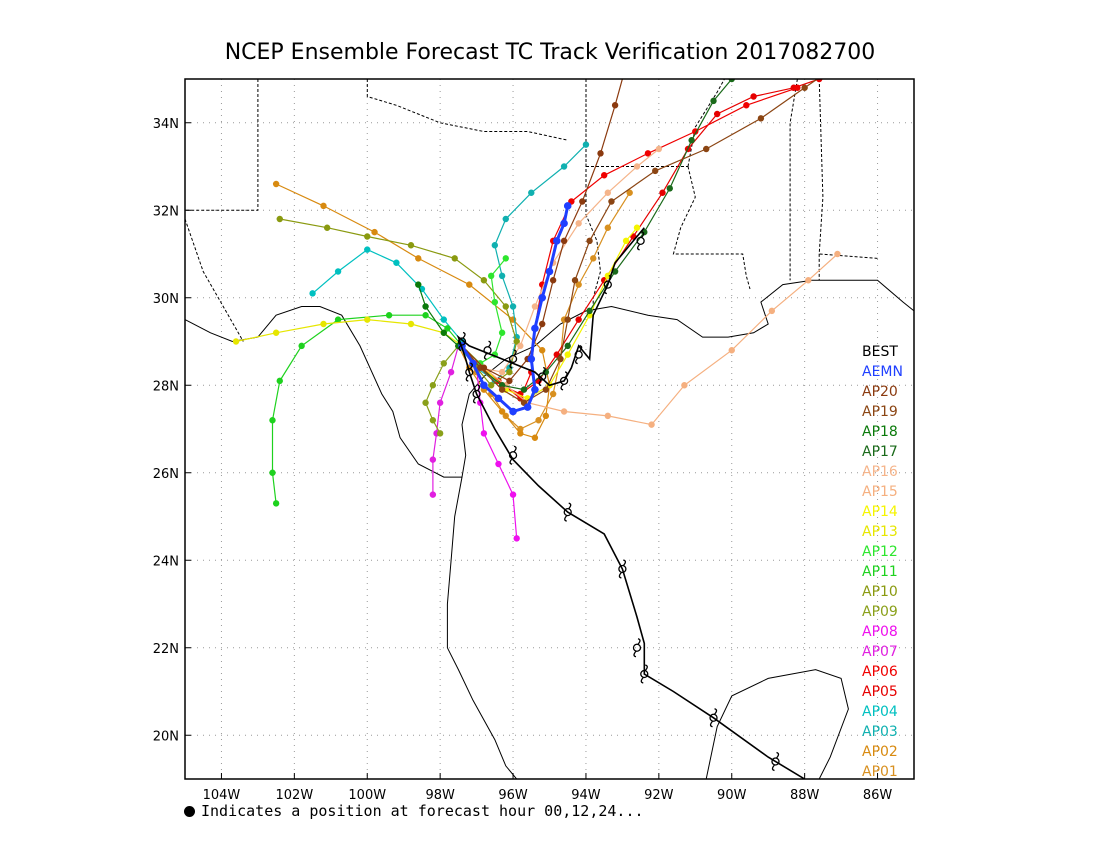 This screenshot has width=1100, height=850. I want to click on x-tick-label: 88W, so click(805, 795).